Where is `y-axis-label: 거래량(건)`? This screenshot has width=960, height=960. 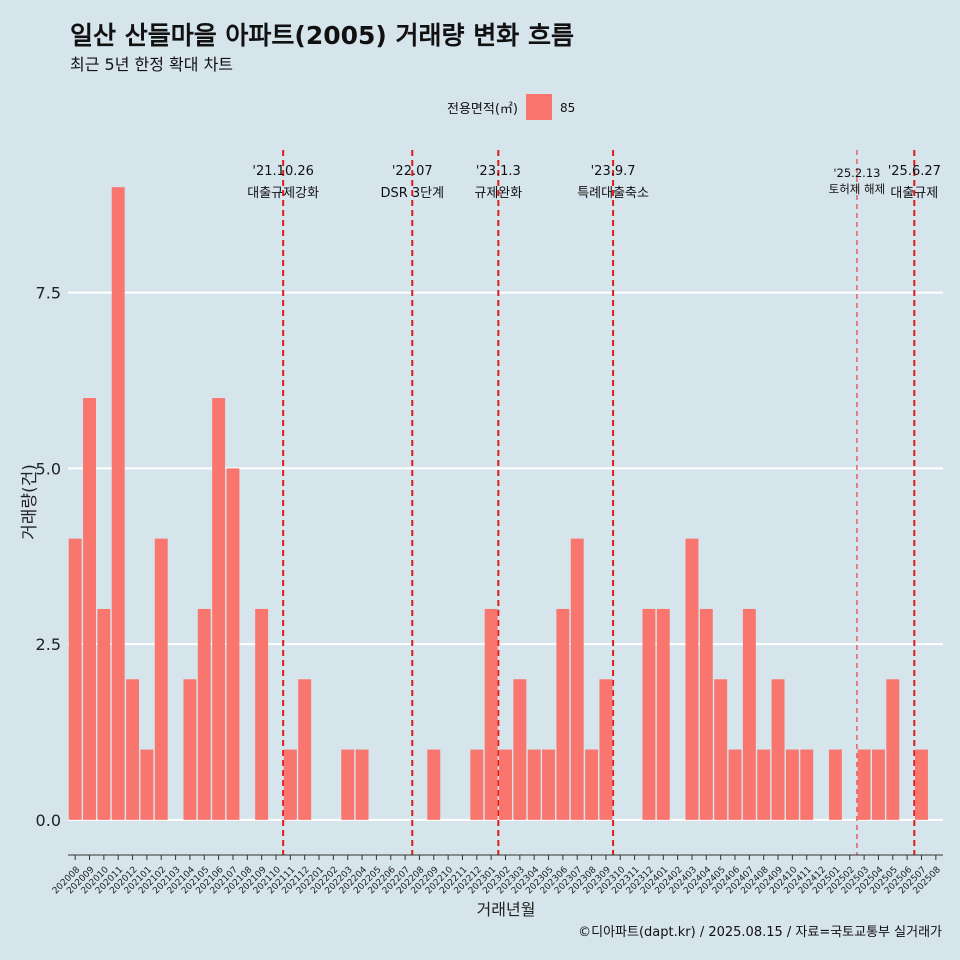
y-axis-label: 거래량(건) is located at coordinates (30, 502).